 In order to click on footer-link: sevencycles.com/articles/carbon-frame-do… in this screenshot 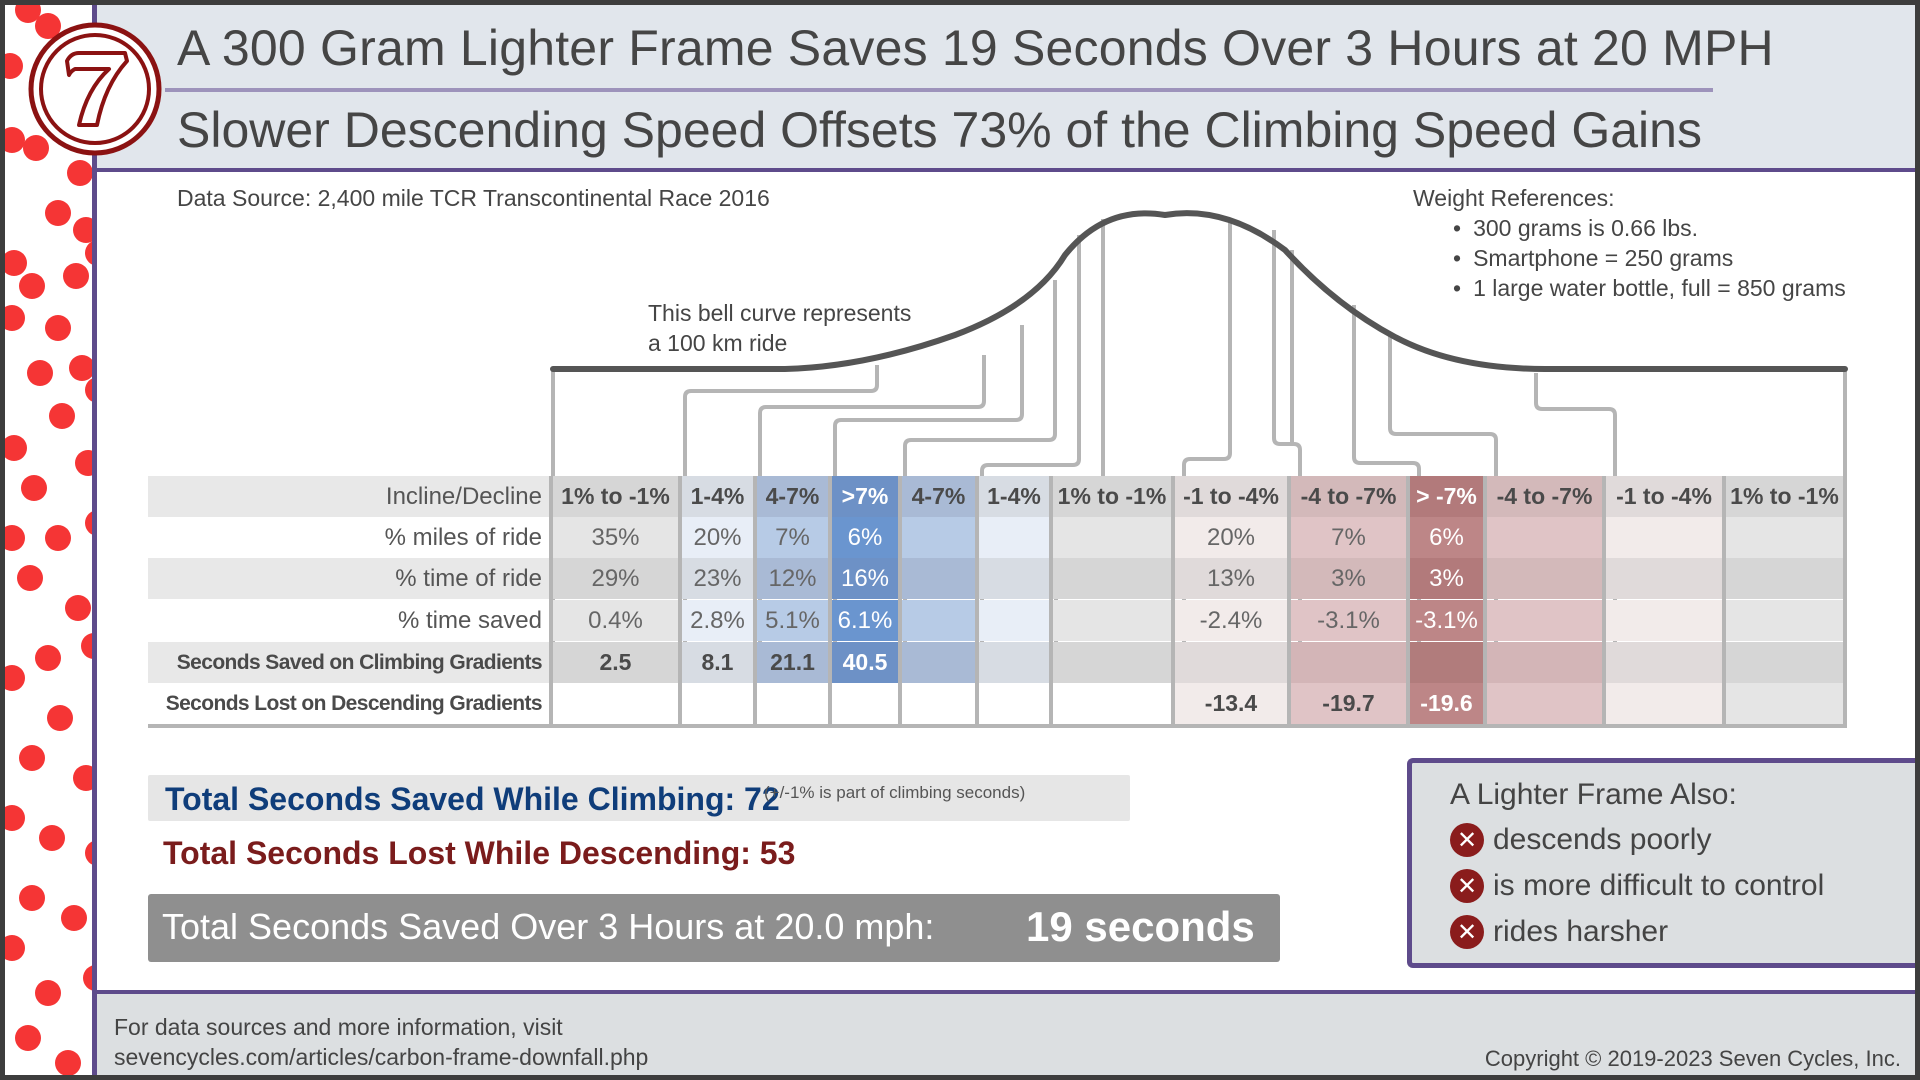, I will do `click(381, 1057)`.